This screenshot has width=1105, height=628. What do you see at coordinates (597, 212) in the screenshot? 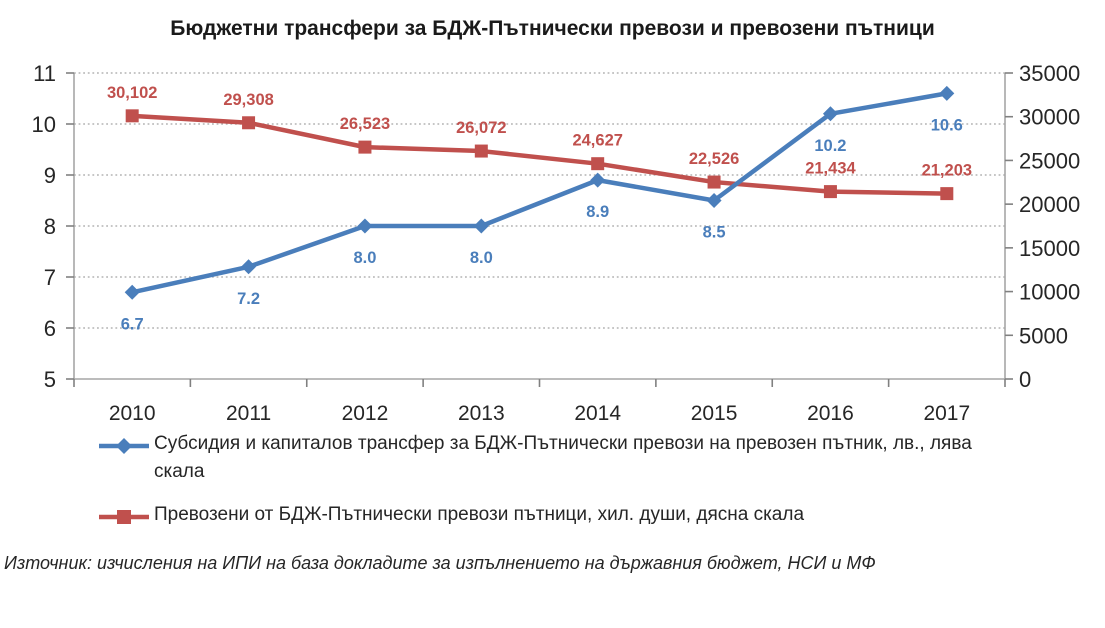
I see `data-point-label: 8.9` at bounding box center [597, 212].